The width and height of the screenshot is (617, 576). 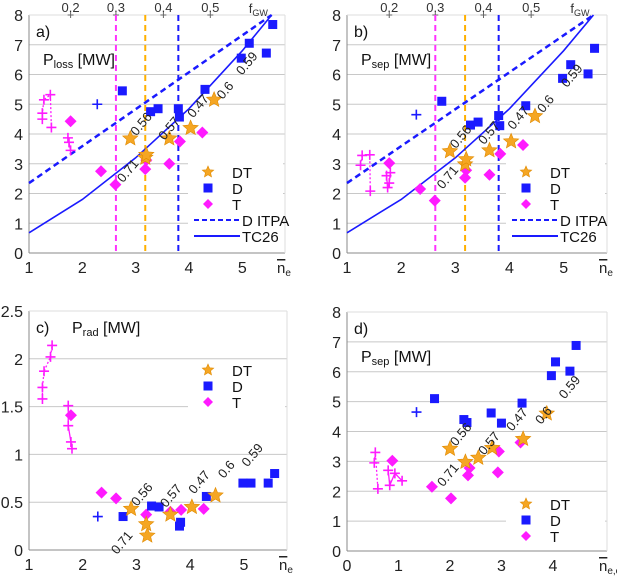 I want to click on panel-label: c), so click(x=42, y=328).